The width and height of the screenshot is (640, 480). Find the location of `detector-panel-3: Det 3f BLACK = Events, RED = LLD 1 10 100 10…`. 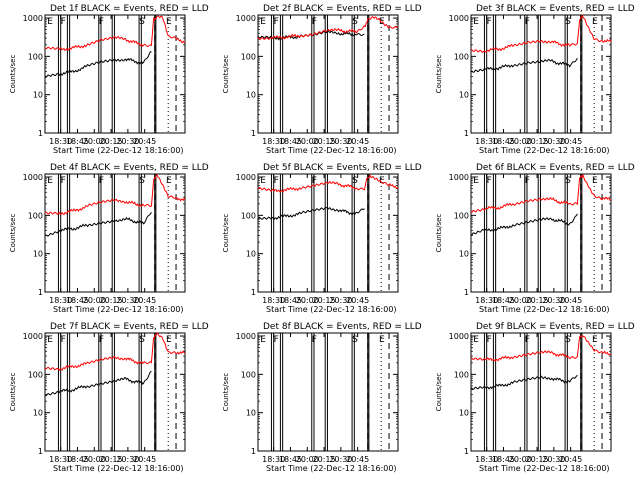

detector-panel-3: Det 3f BLACK = Events, RED = LLD 1 10 100 10… is located at coordinates (535, 79).